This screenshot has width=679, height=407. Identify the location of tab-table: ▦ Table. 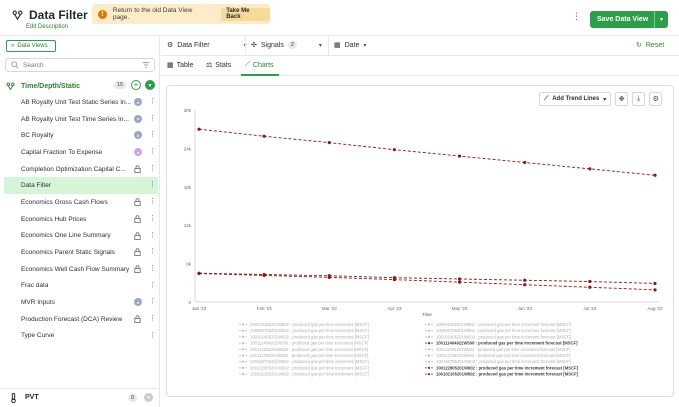
(180, 65).